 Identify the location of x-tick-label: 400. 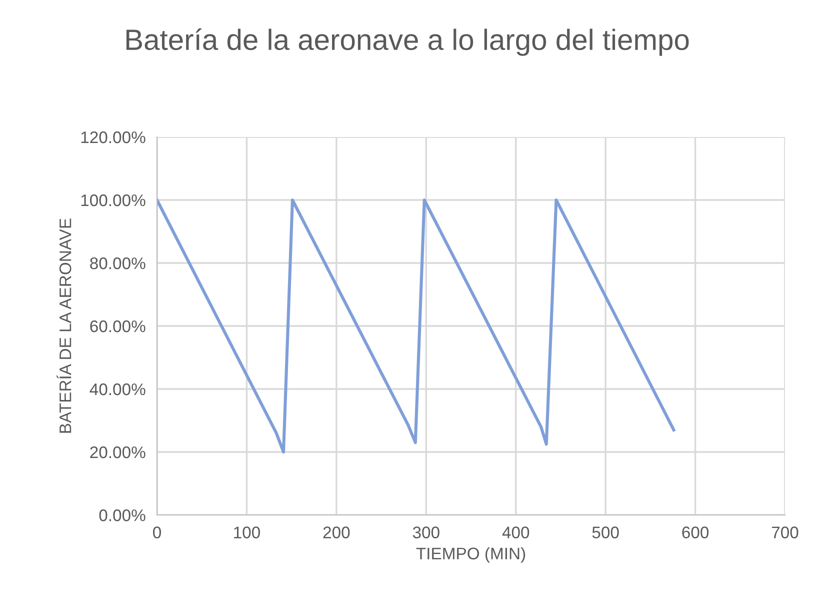
(516, 532).